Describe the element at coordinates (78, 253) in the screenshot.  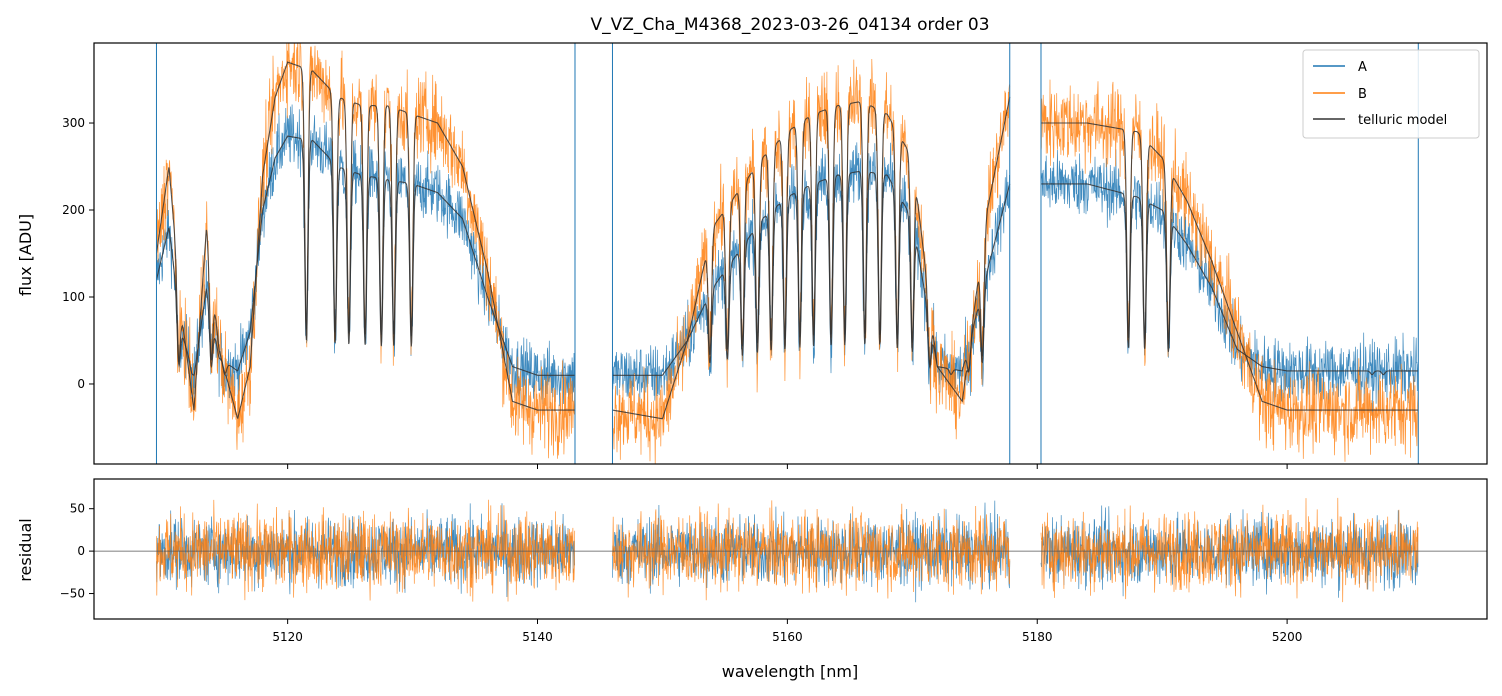
I see `flux-y-ticks: 0 100 200 300` at that location.